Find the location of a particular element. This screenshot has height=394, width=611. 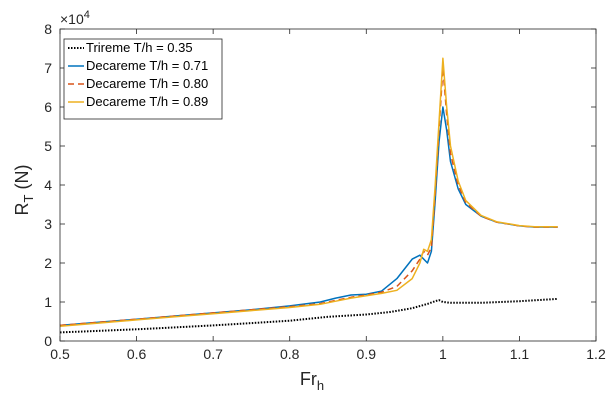

x-tick-label: 1.2 is located at coordinates (596, 354).